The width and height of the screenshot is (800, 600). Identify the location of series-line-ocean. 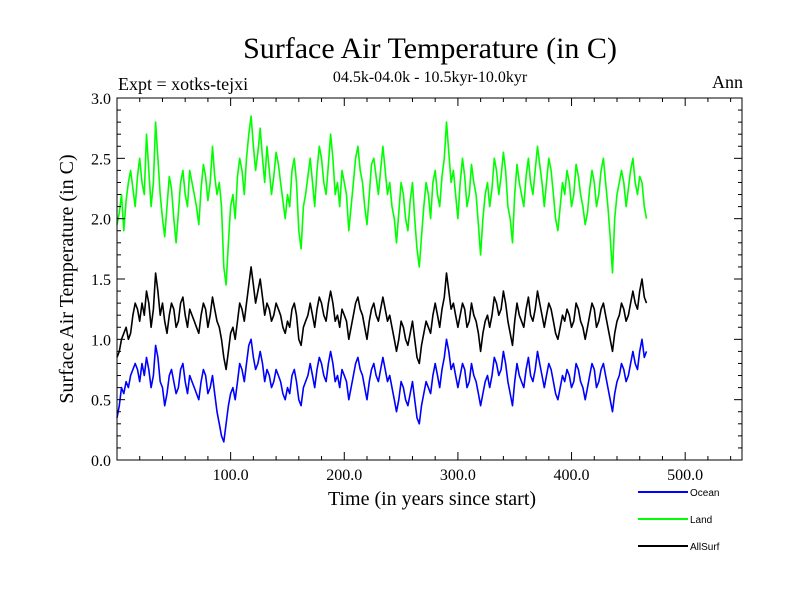
(382, 390).